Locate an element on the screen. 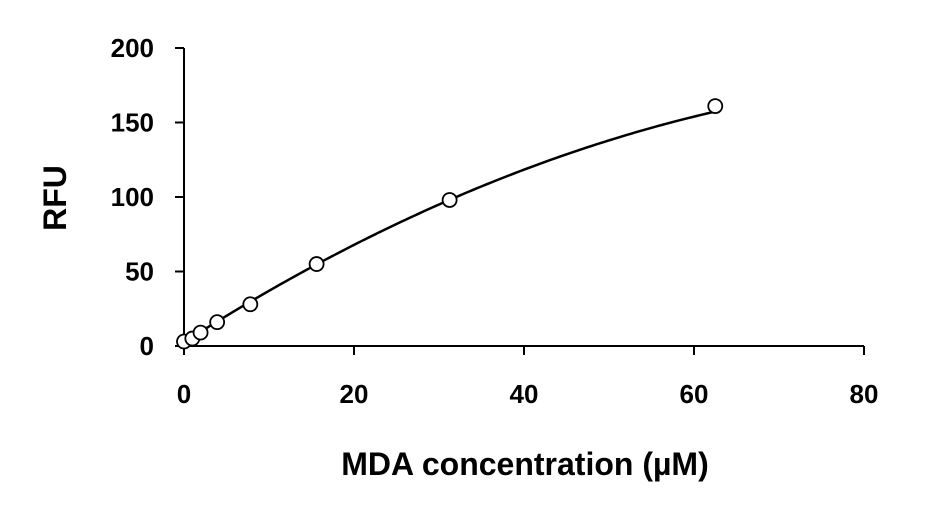 This screenshot has height=515, width=936. x-tick-label: 40 is located at coordinates (524, 394).